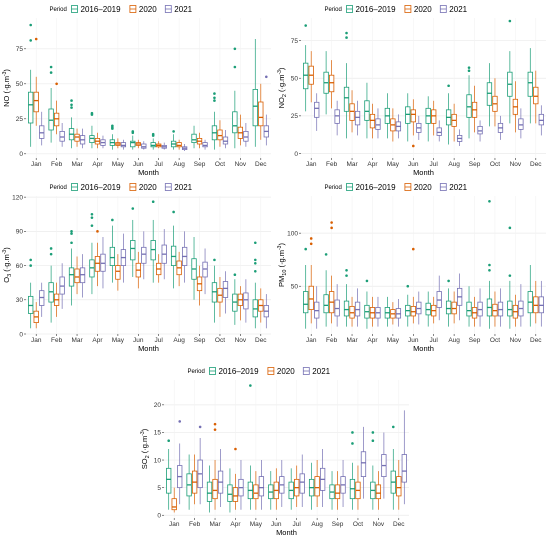  What do you see at coordinates (480, 131) in the screenshot?
I see `box-2021-Sep` at bounding box center [480, 131].